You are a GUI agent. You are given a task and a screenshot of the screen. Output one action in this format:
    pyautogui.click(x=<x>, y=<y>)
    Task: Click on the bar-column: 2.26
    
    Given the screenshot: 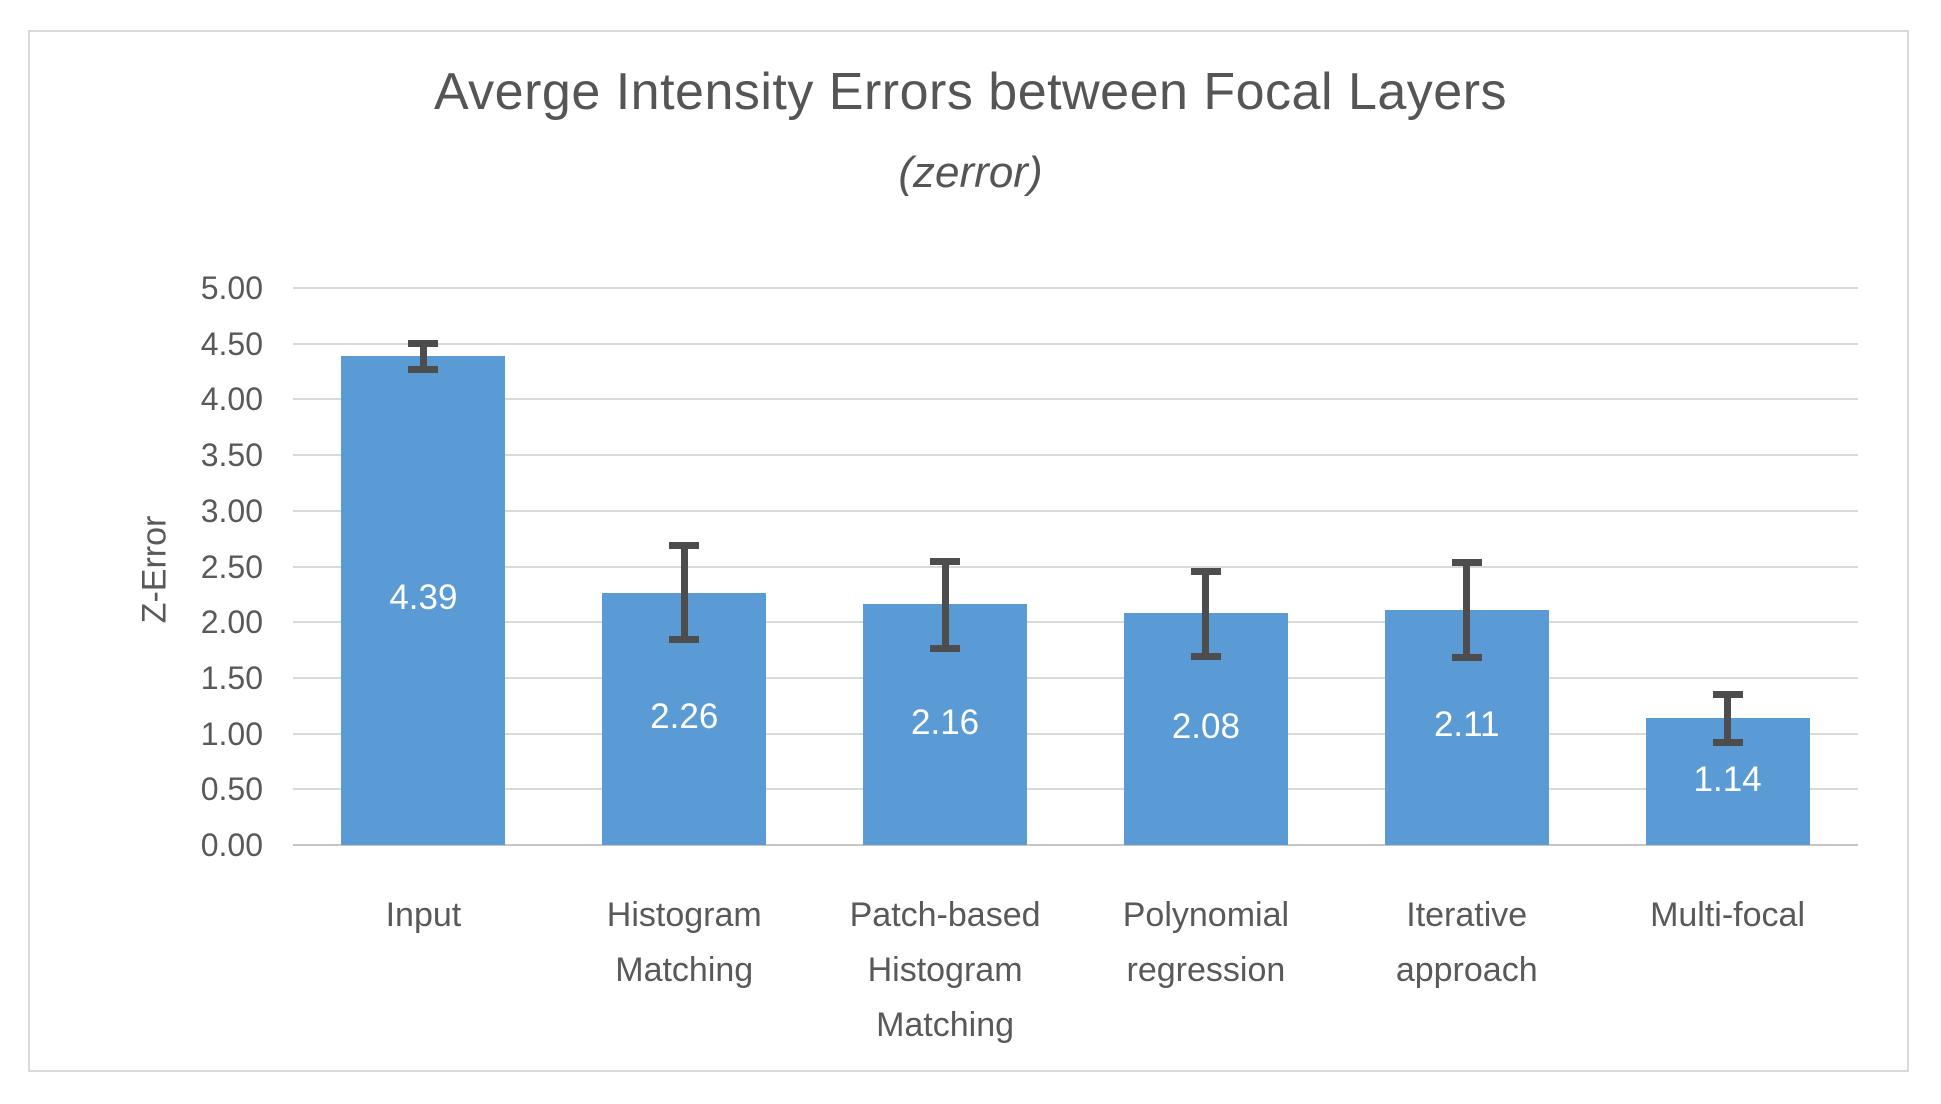 What is the action you would take?
    pyautogui.click(x=684, y=566)
    